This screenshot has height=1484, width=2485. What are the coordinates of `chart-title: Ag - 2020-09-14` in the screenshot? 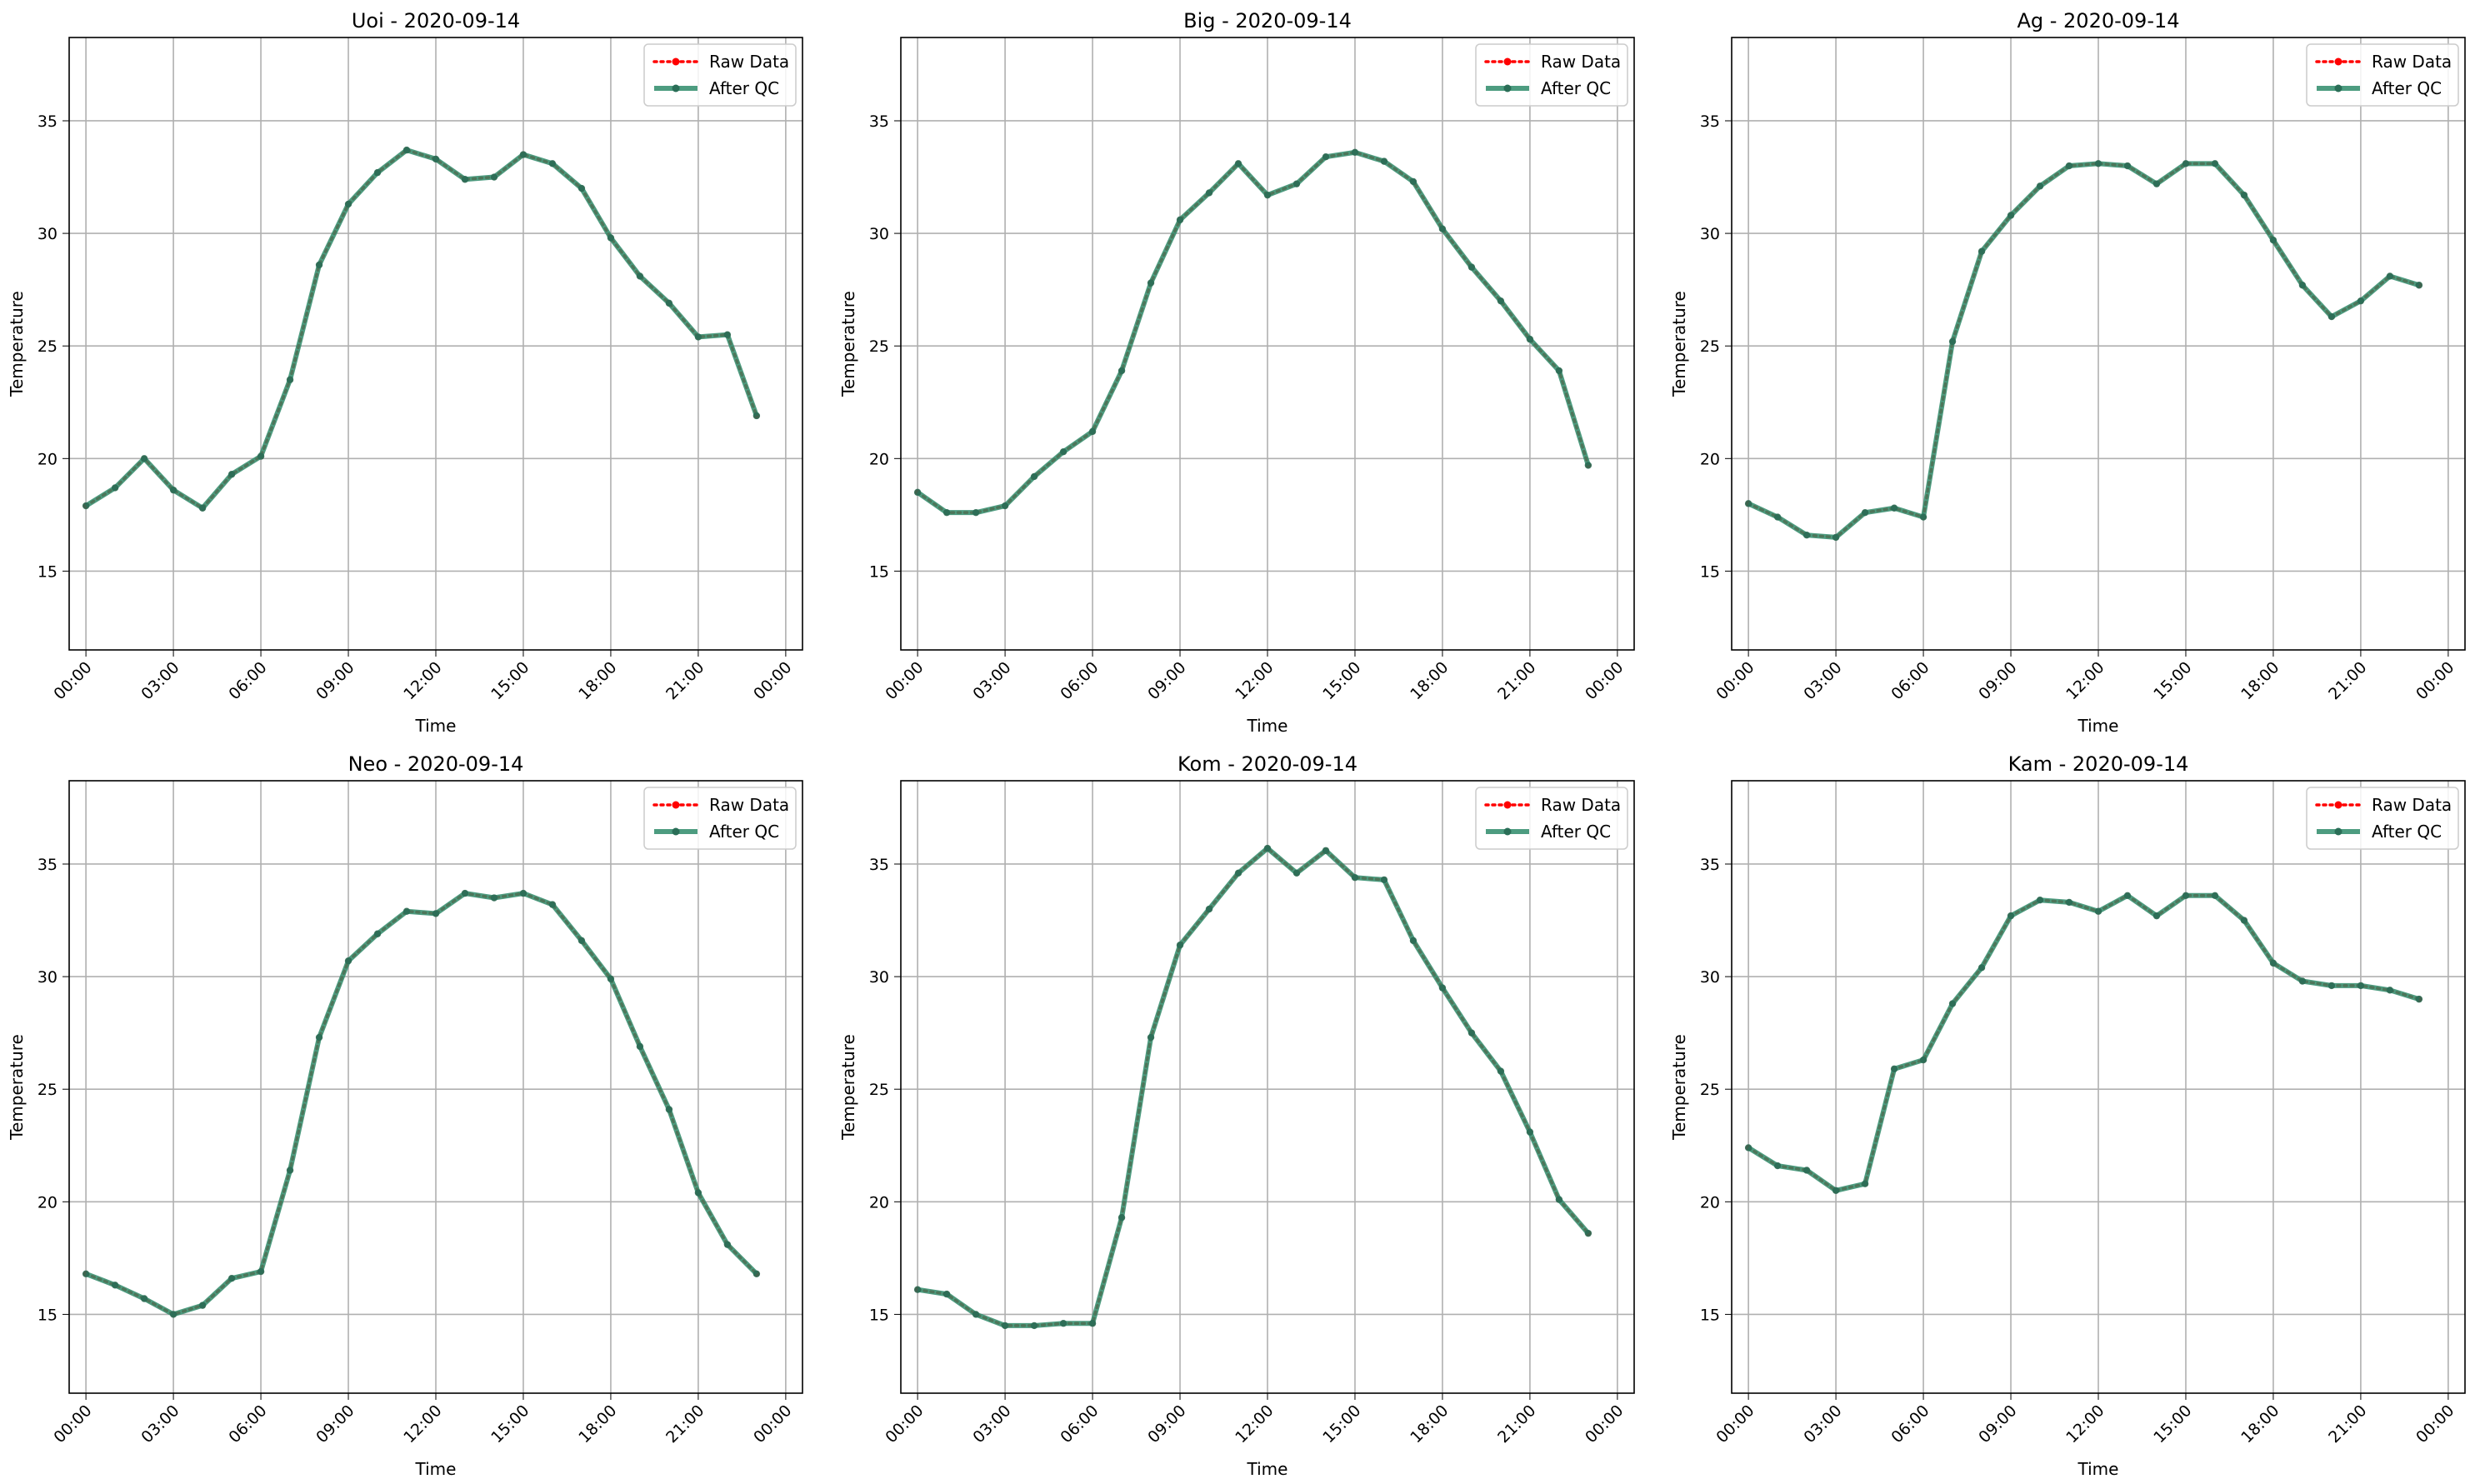 It's located at (2098, 20).